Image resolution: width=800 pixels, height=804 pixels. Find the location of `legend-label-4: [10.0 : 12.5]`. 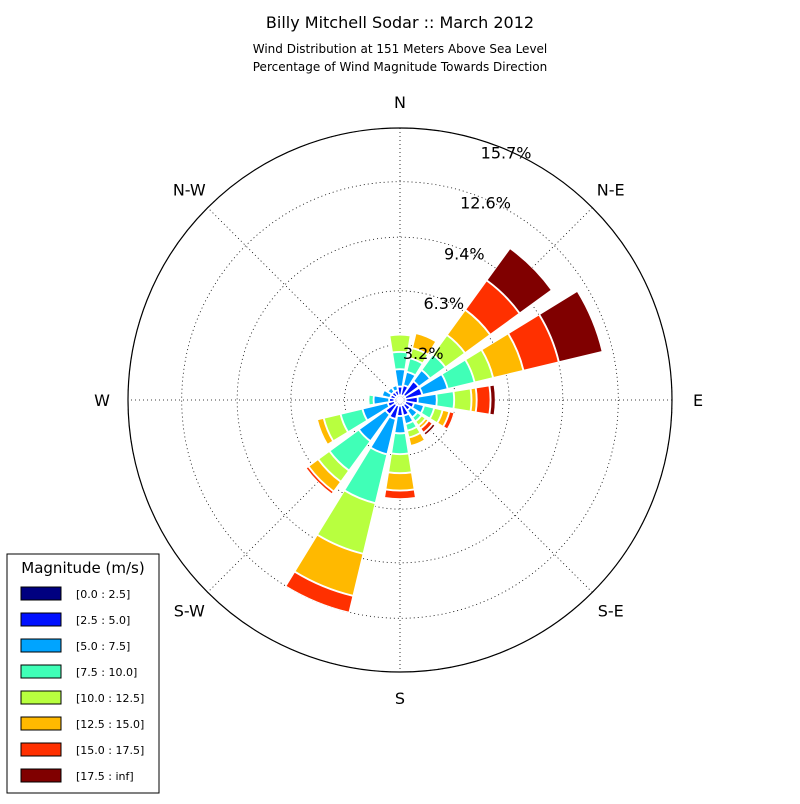

legend-label-4: [10.0 : 12.5] is located at coordinates (110, 698).